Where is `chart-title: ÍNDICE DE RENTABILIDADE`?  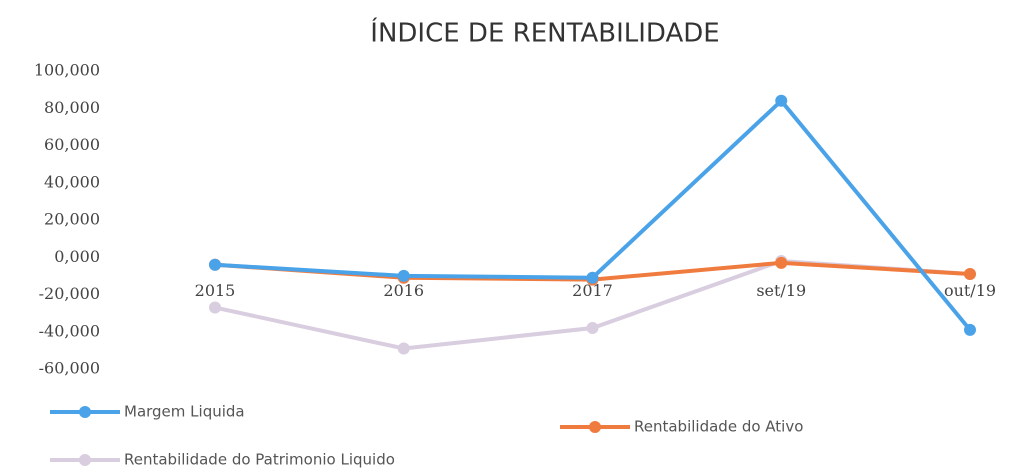 chart-title: ÍNDICE DE RENTABILIDADE is located at coordinates (544, 33).